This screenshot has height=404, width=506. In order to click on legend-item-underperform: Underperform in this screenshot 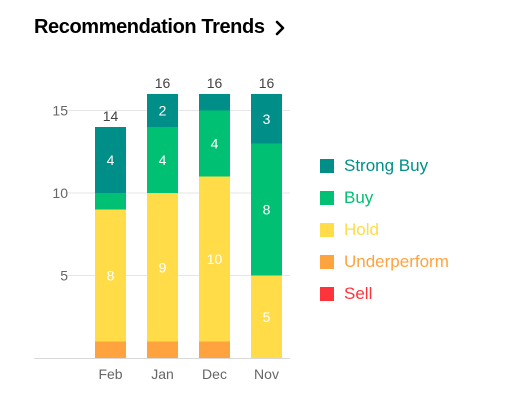, I will do `click(384, 262)`.